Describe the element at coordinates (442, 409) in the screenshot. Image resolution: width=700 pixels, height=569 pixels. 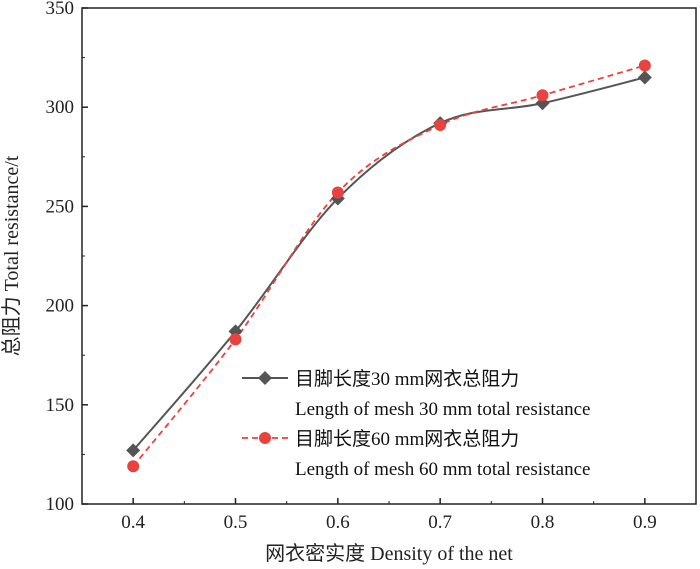
I see `legend-label-30mm-en: Length of mesh 30 mm total resistance` at that location.